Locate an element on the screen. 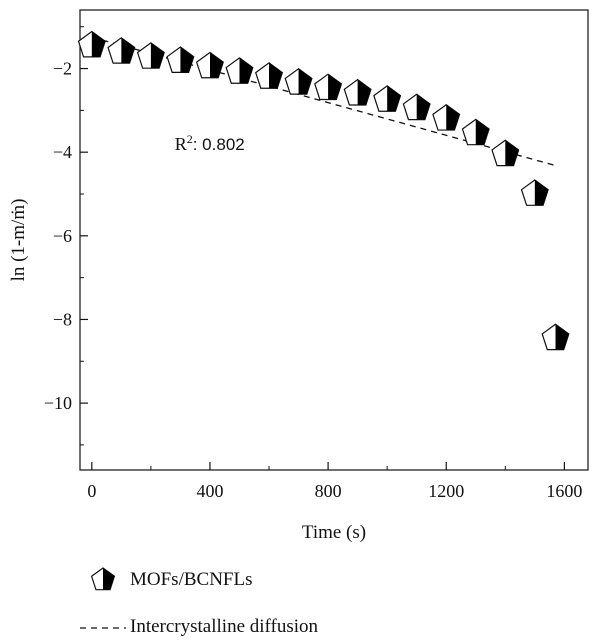  legend-marker is located at coordinates (103, 579).